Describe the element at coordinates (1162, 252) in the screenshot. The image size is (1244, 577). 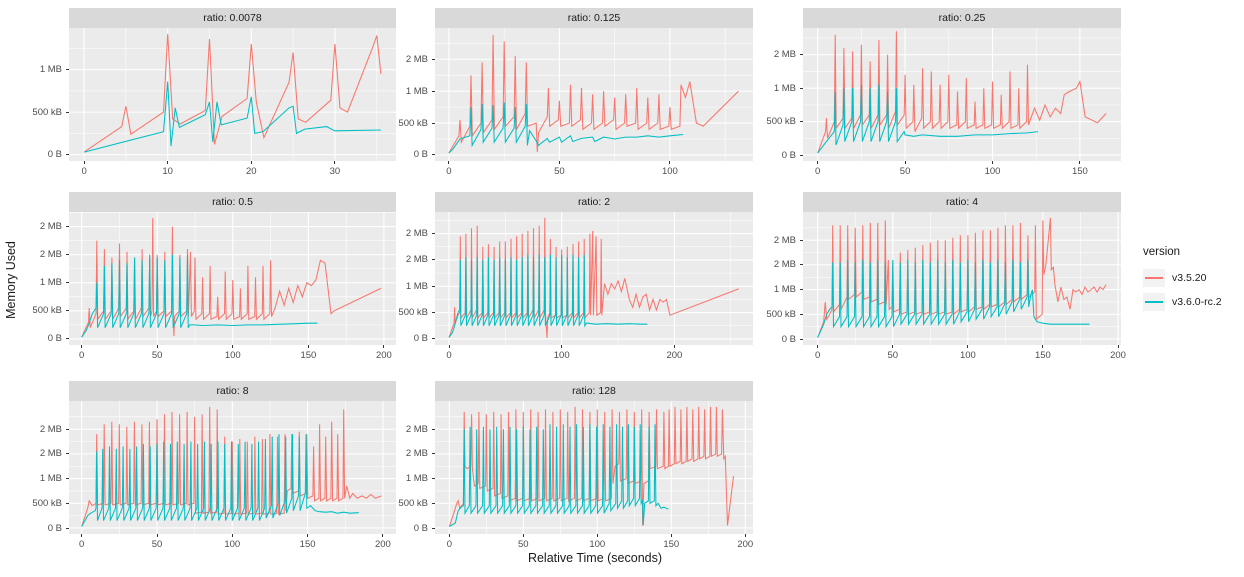
I see `legend-title: version` at that location.